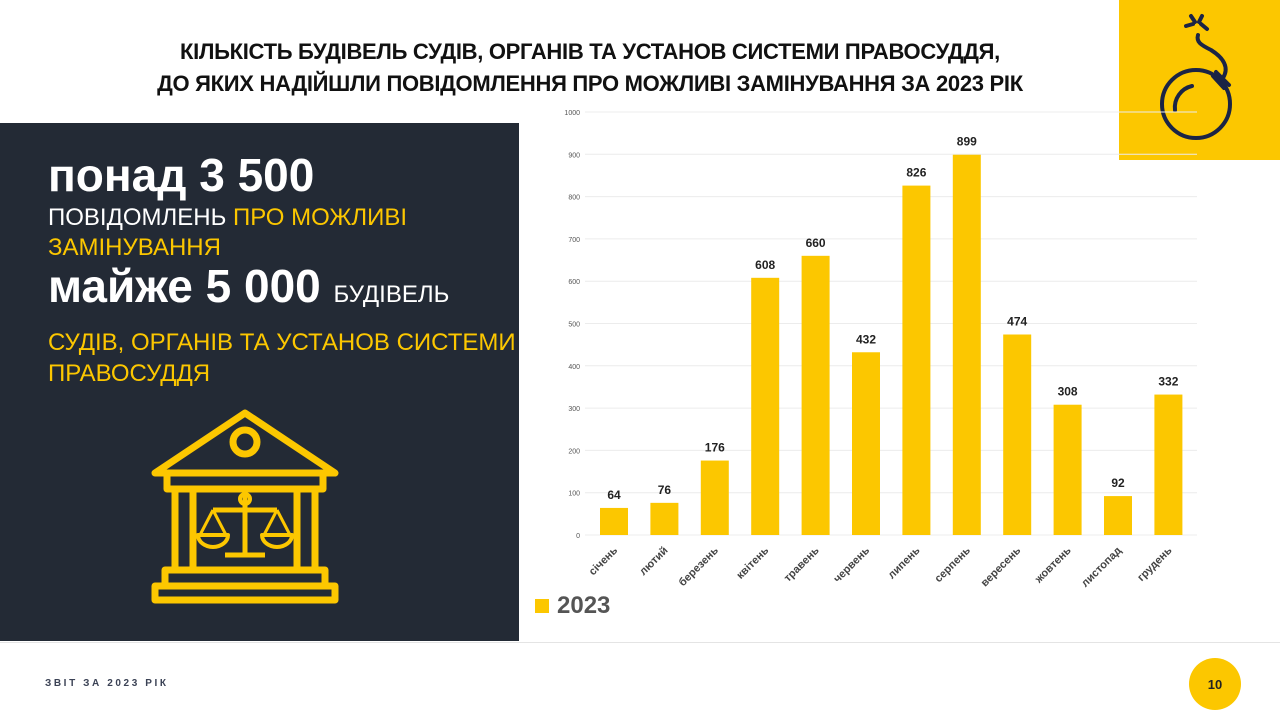  Describe the element at coordinates (614, 495) in the screenshot. I see `data-label: 64` at that location.